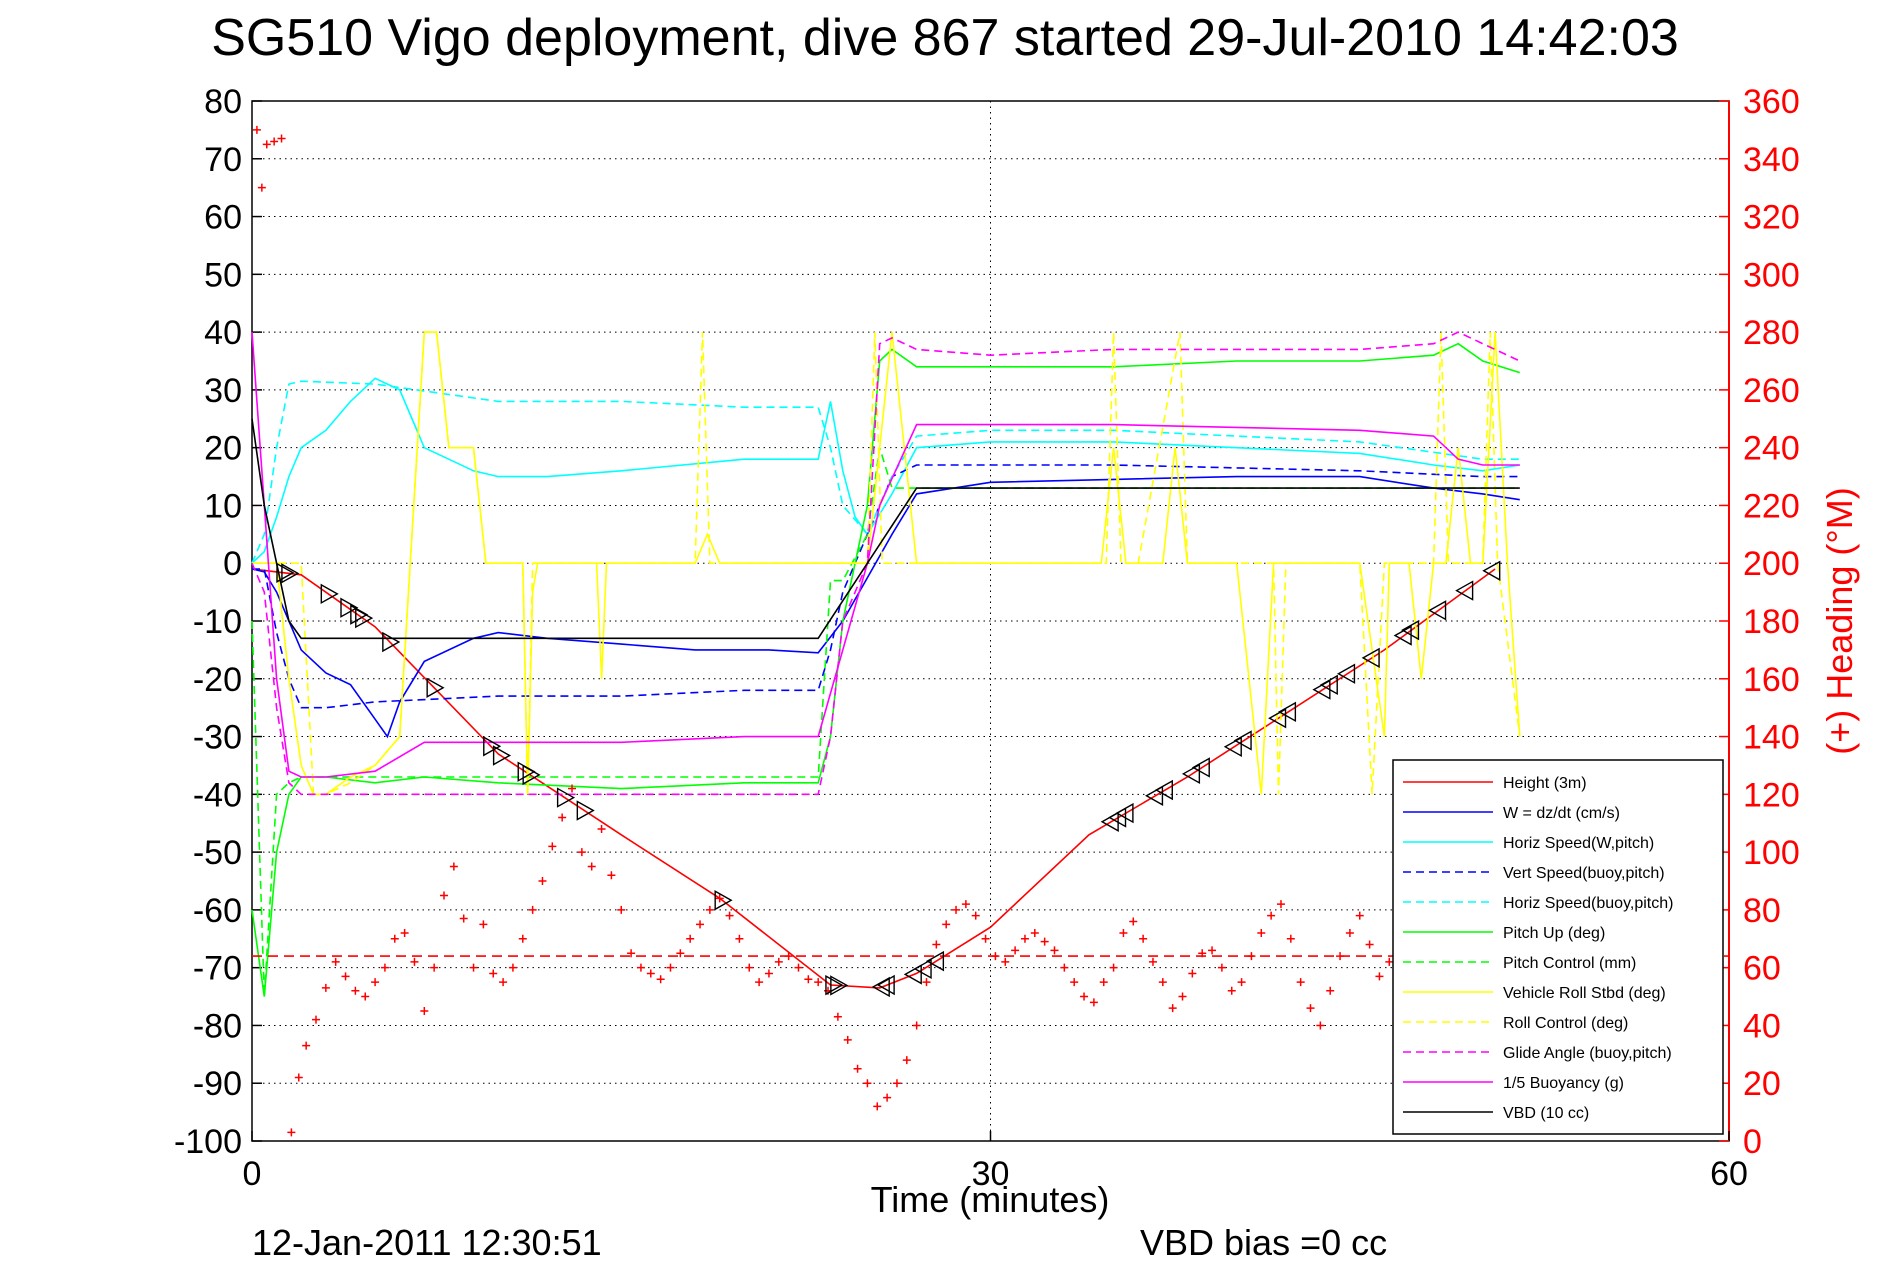 This screenshot has height=1262, width=1891. I want to click on y-right-tick-label: 160, so click(1771, 680).